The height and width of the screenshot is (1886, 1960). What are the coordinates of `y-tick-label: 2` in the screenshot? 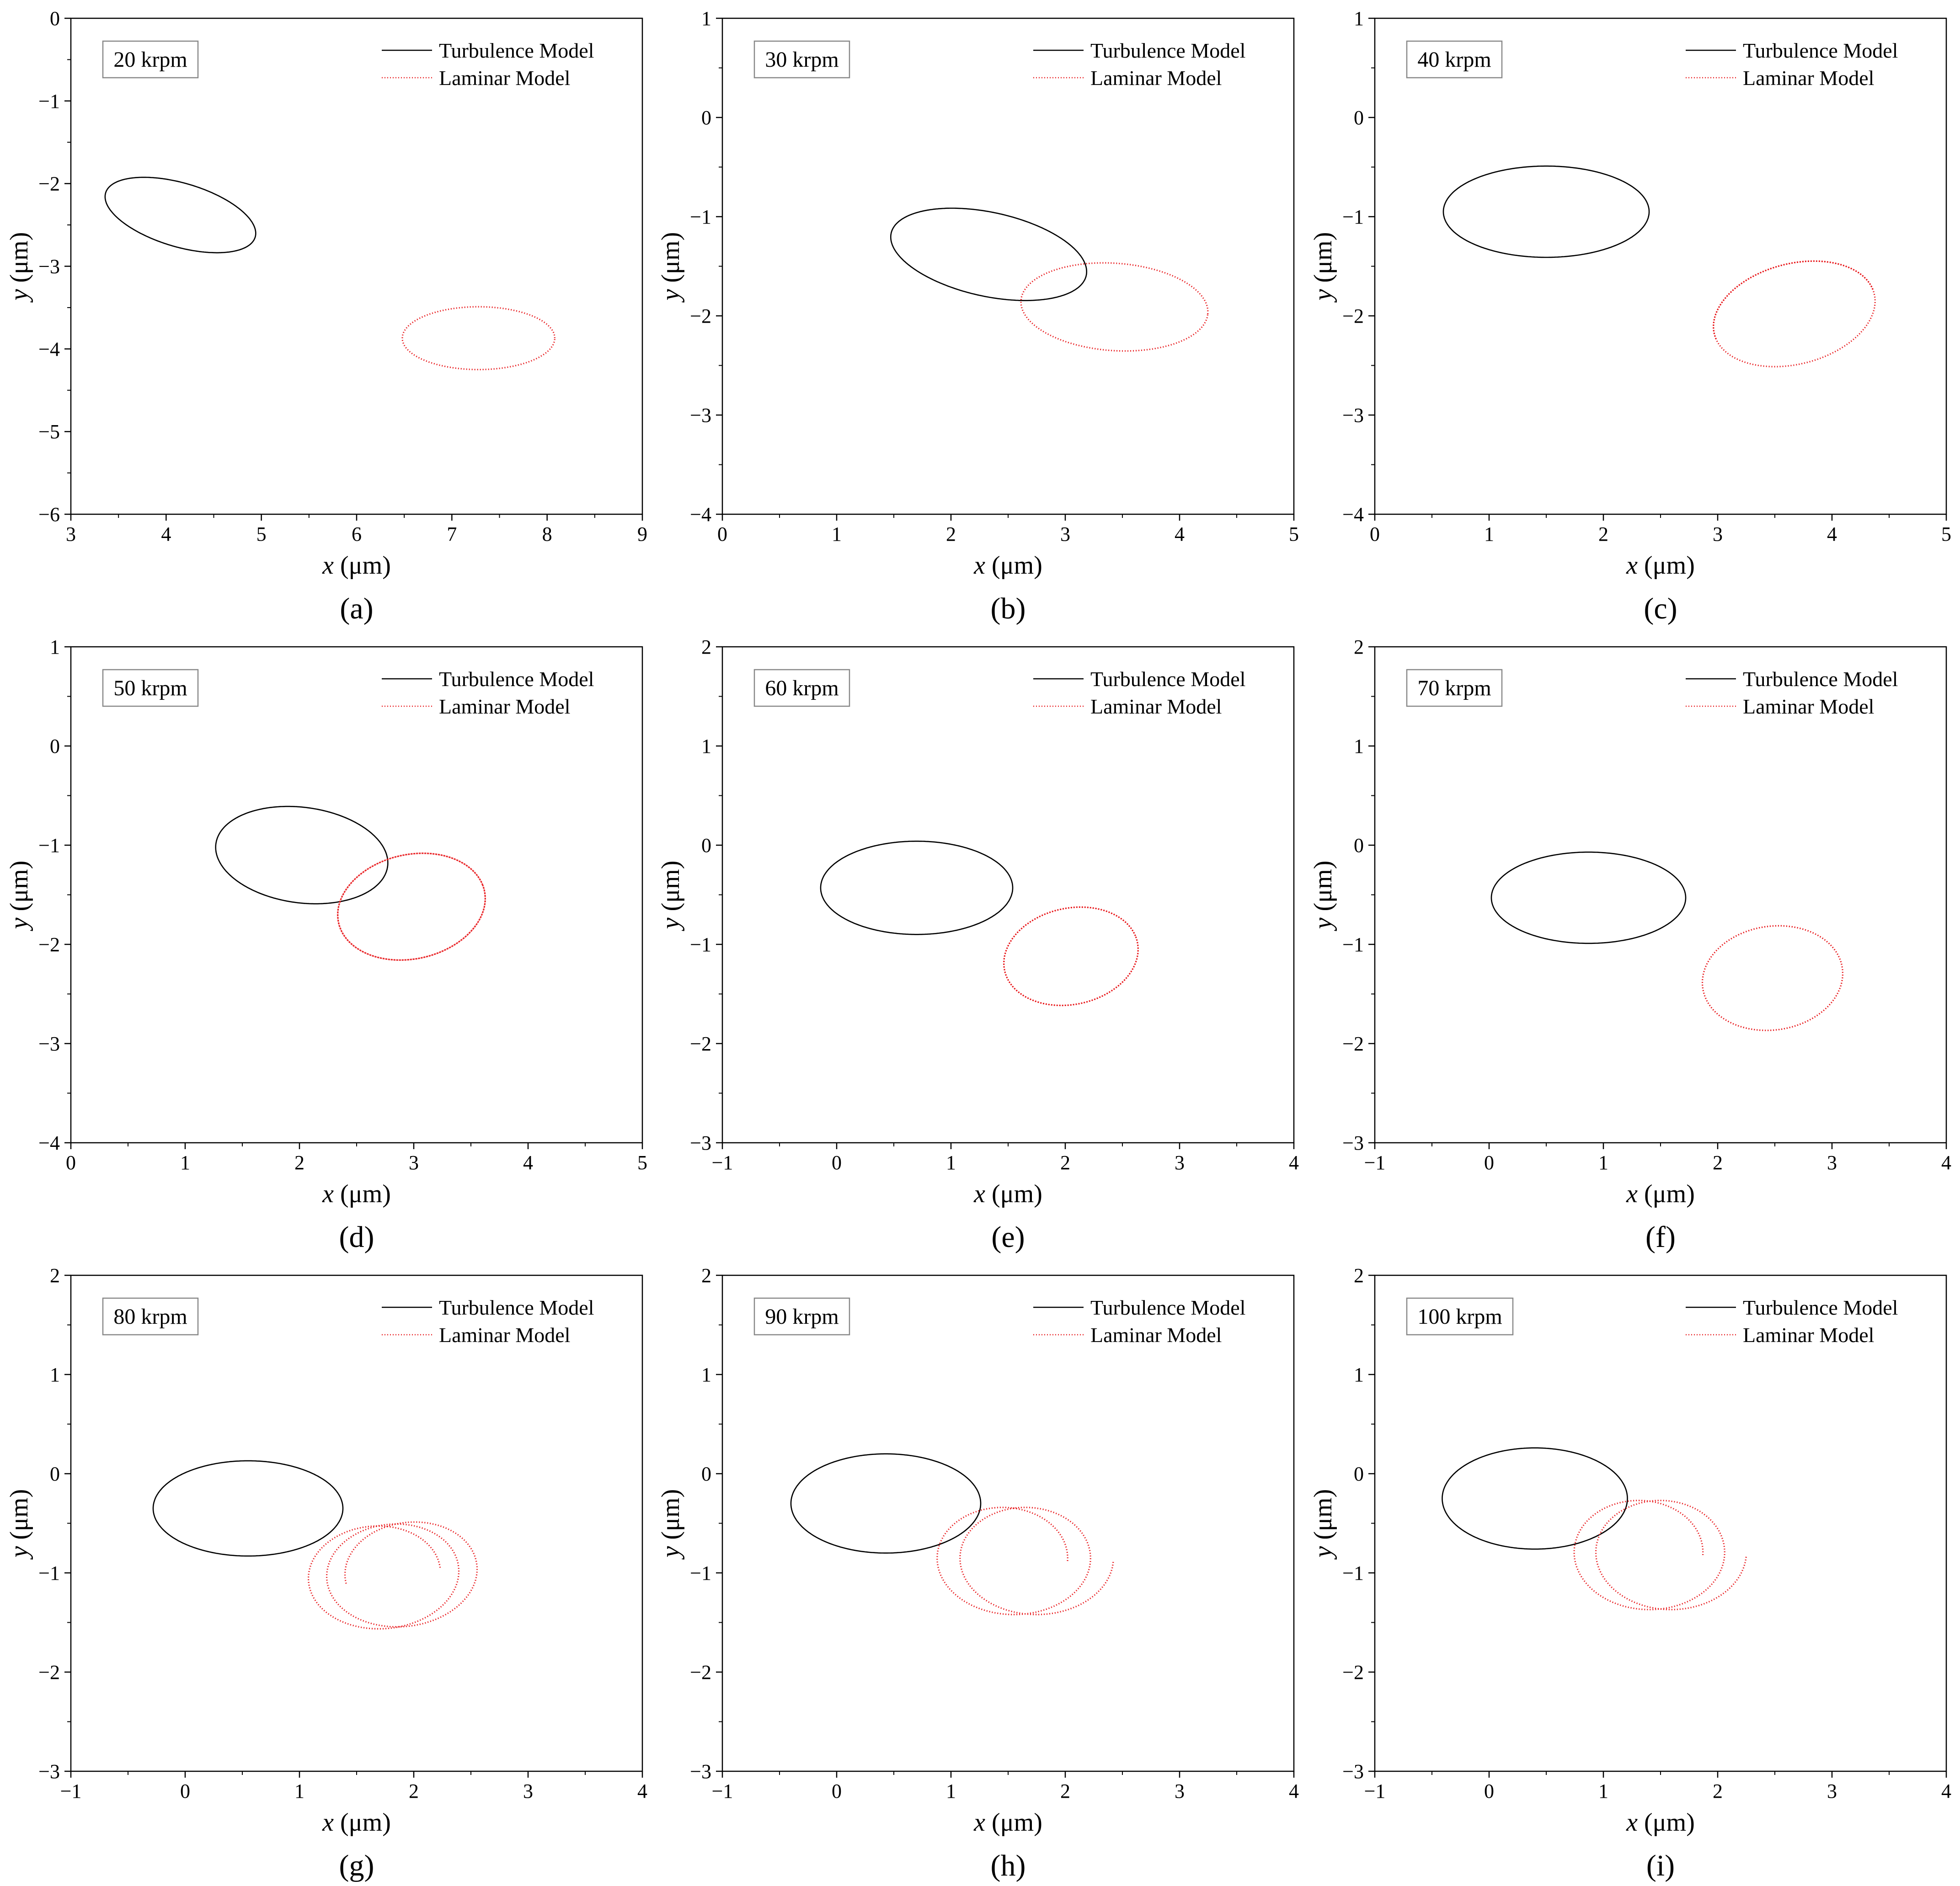 It's located at (1359, 647).